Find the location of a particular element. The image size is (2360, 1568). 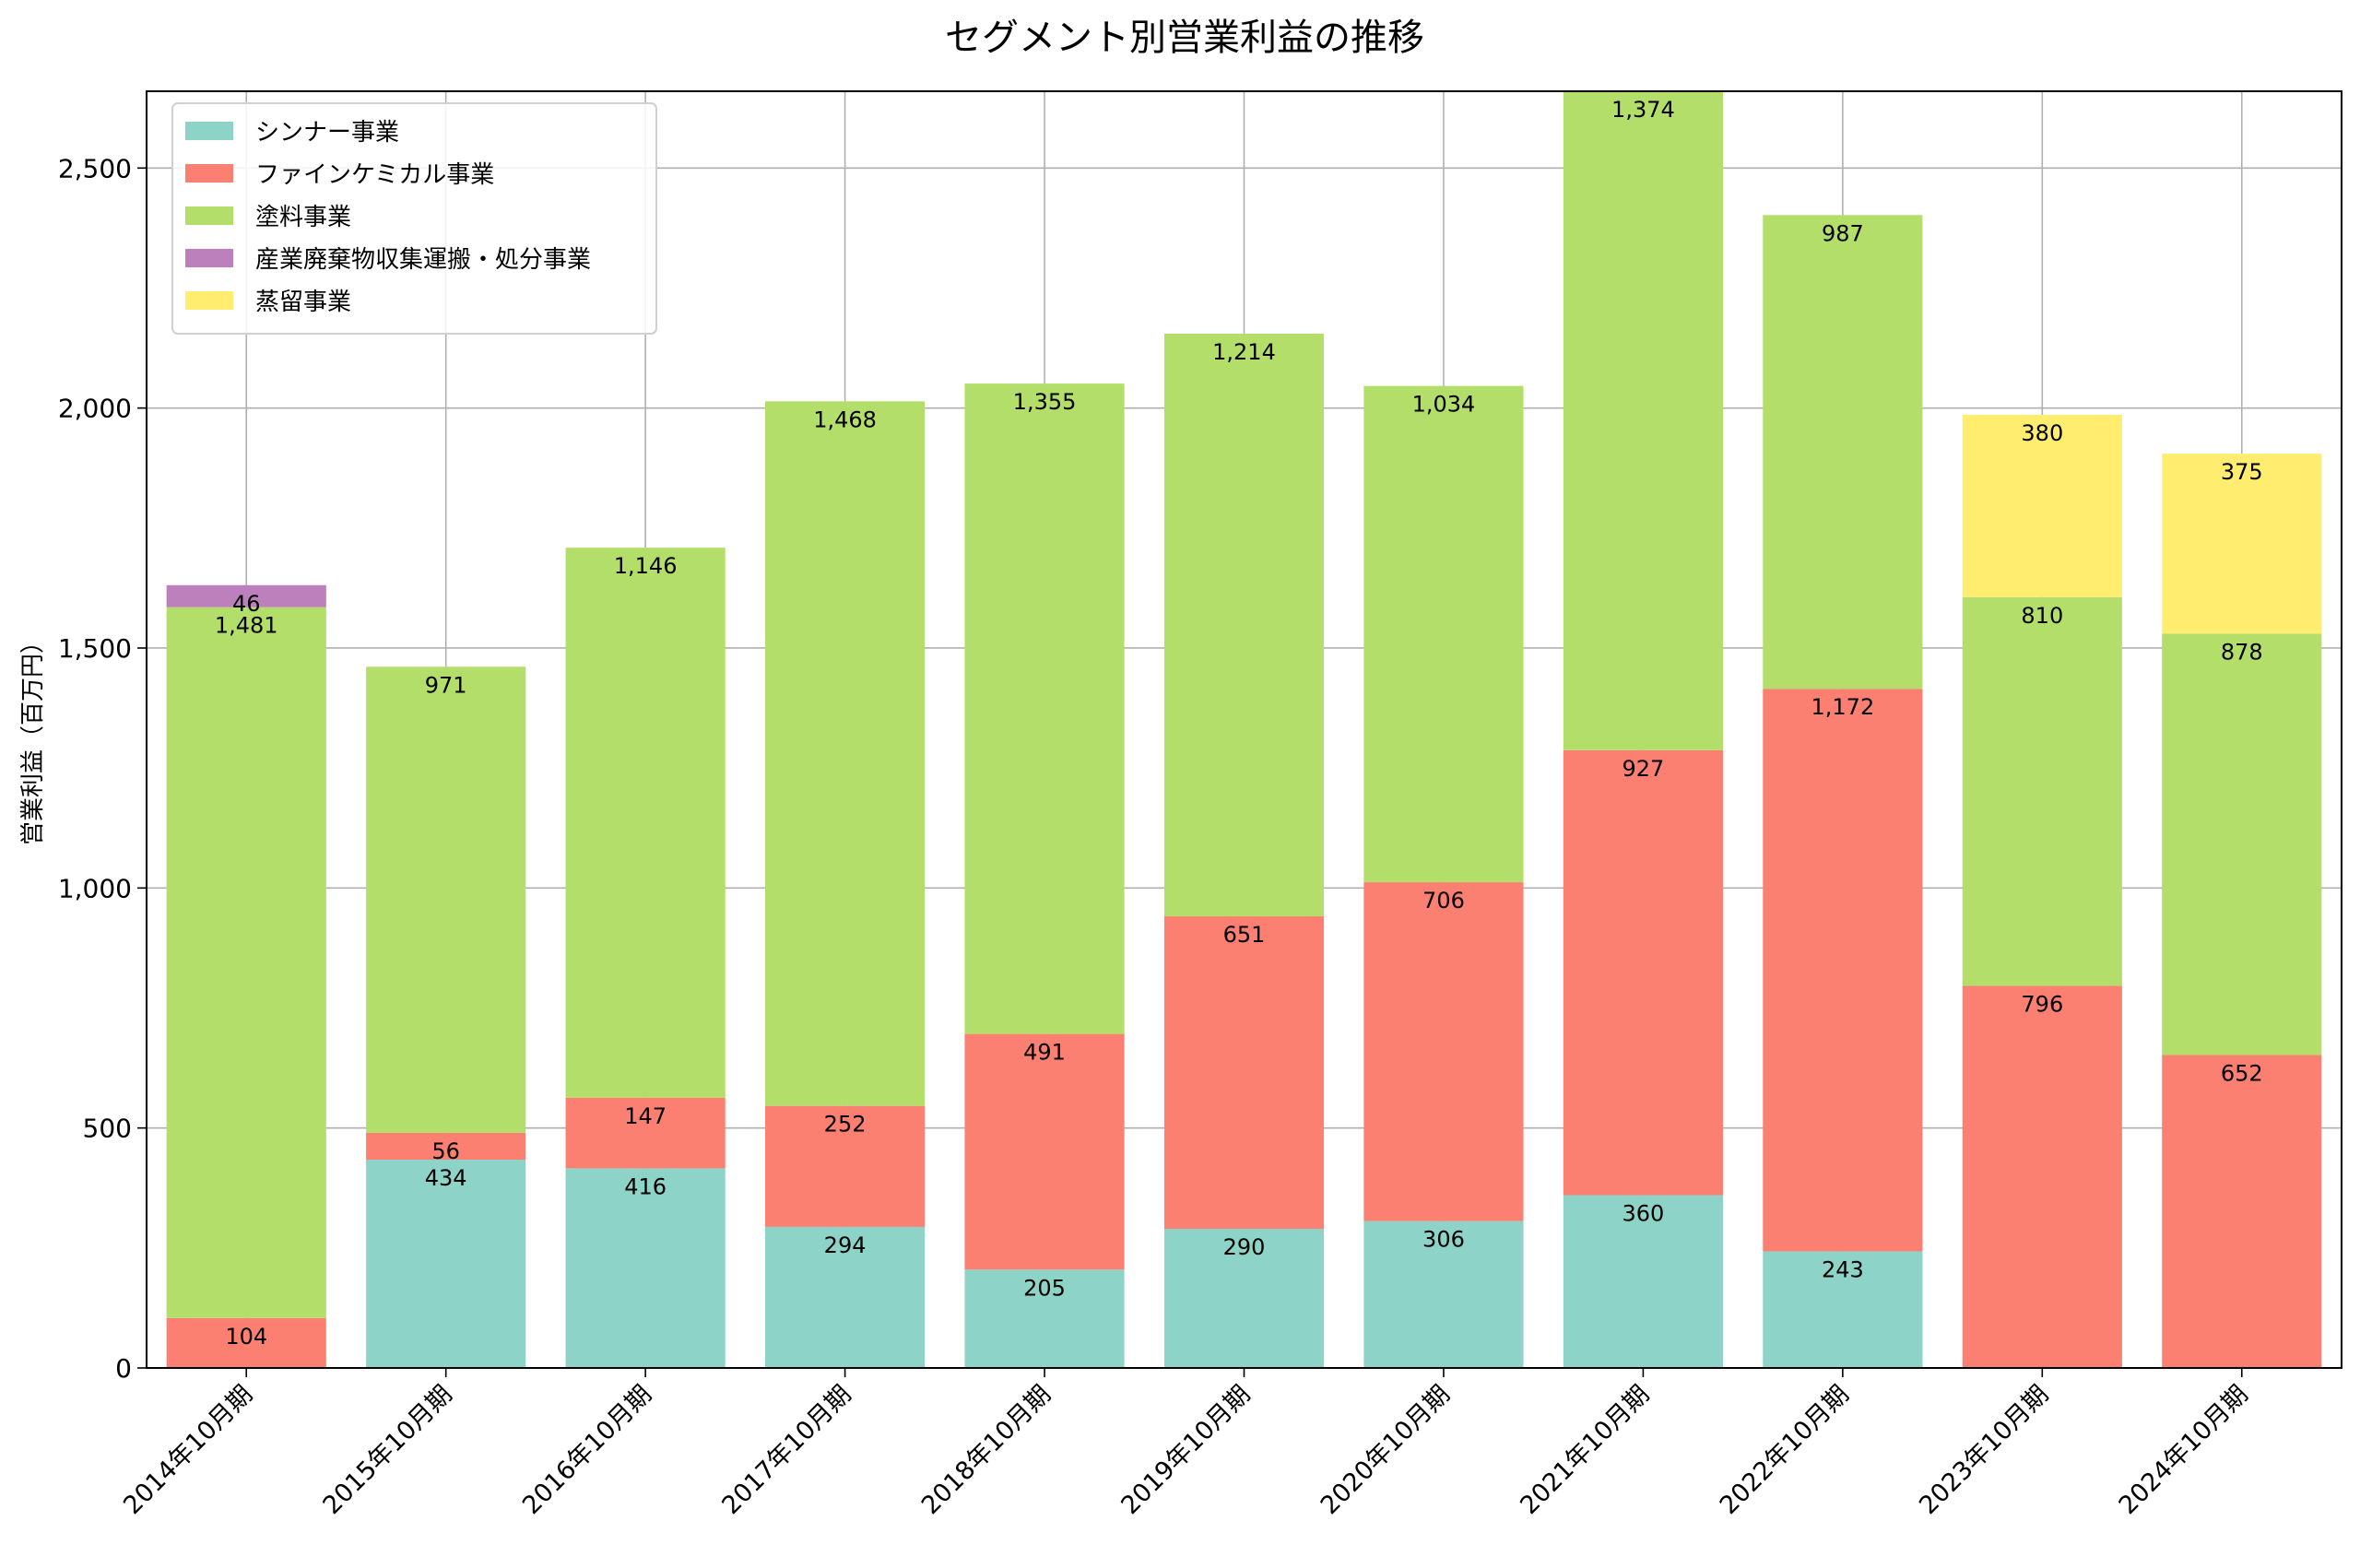

data-label: 810 is located at coordinates (2042, 616).